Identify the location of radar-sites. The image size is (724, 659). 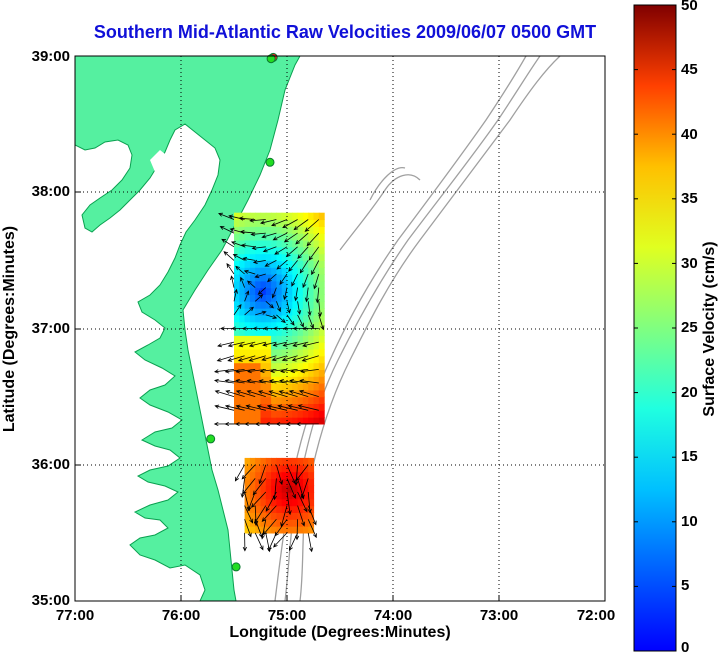
(242, 312).